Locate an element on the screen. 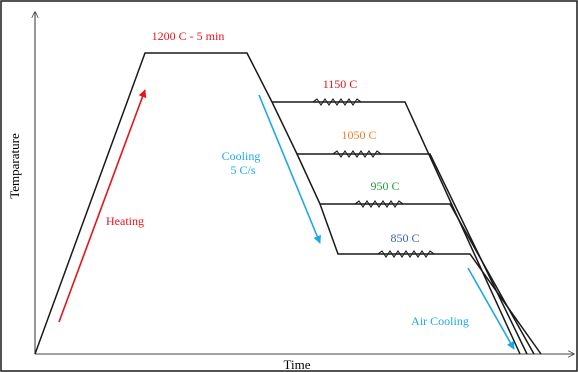  step-label-1150: 1150 C is located at coordinates (340, 84).